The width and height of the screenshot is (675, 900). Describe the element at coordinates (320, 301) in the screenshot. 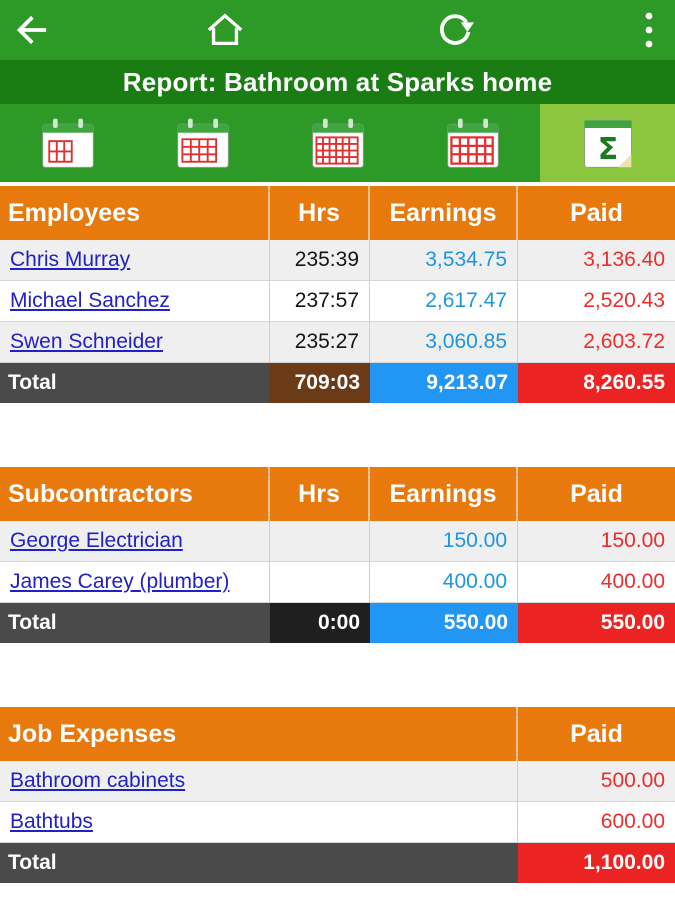

I see `hrs-cell: 237:57` at that location.